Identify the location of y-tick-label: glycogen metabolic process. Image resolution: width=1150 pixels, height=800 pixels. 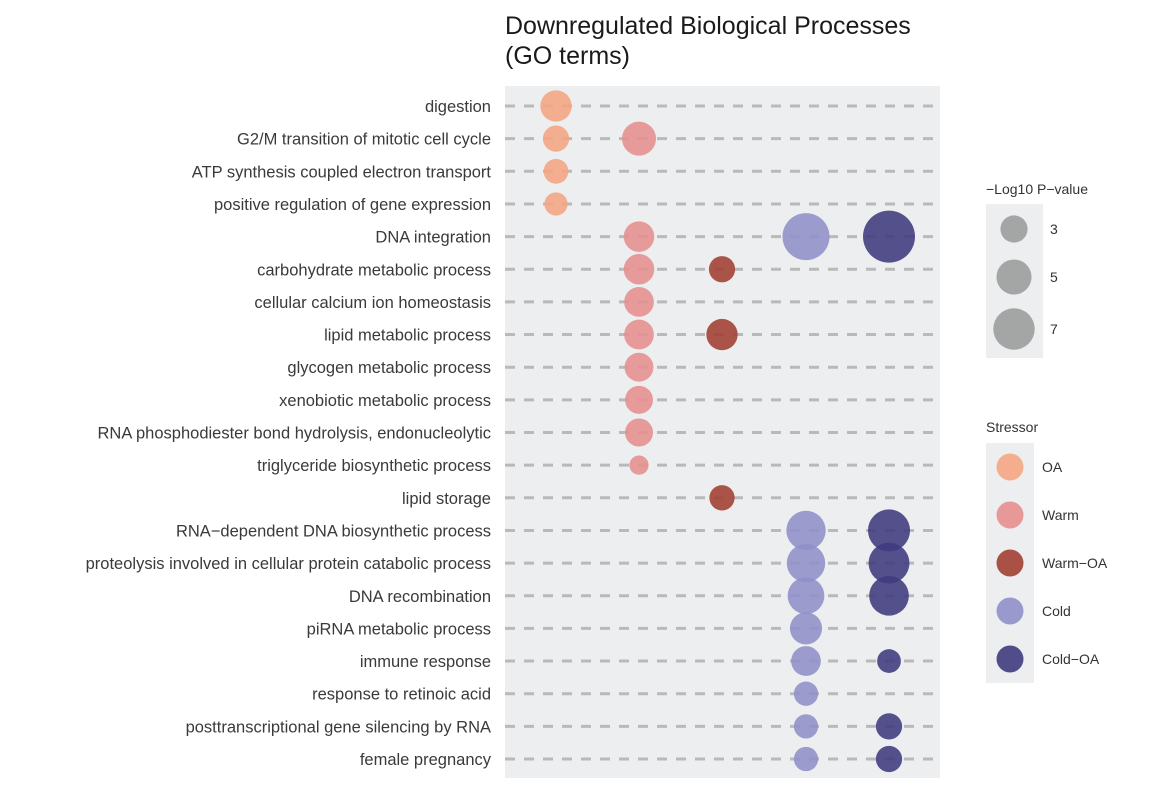
(389, 368).